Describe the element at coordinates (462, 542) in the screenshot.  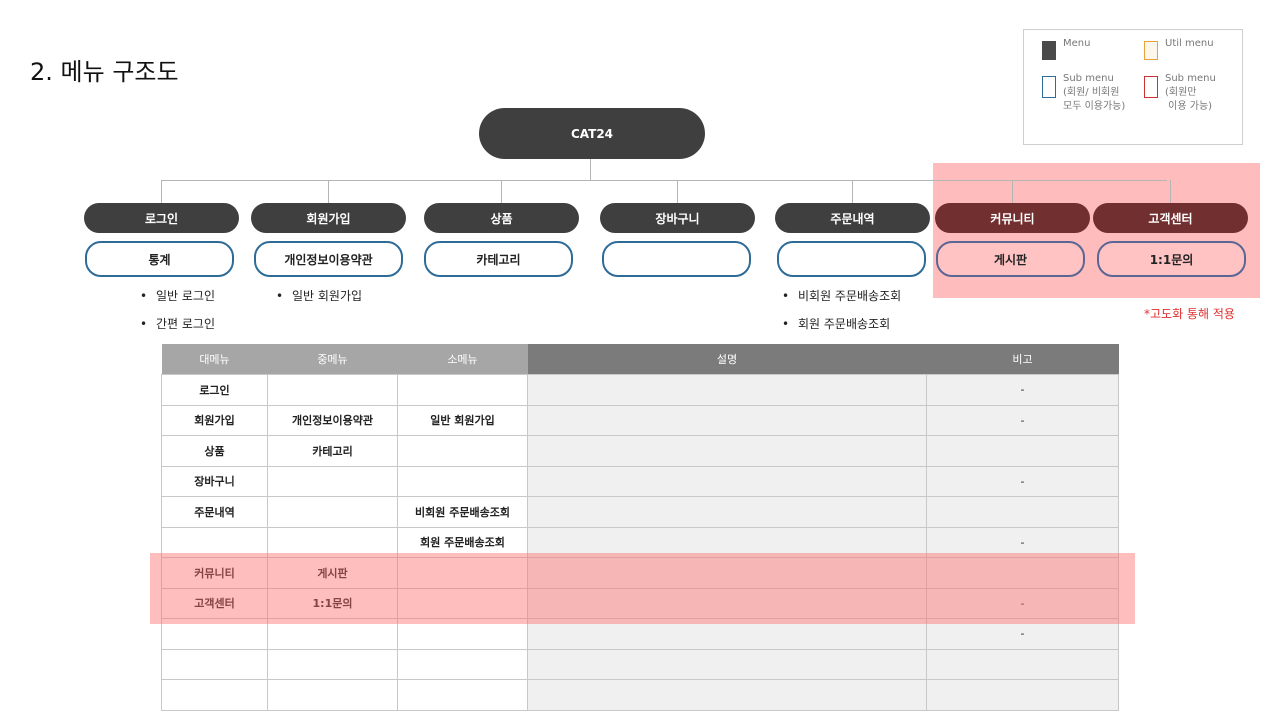
I see `table-cell: 회원 주문배송조회` at that location.